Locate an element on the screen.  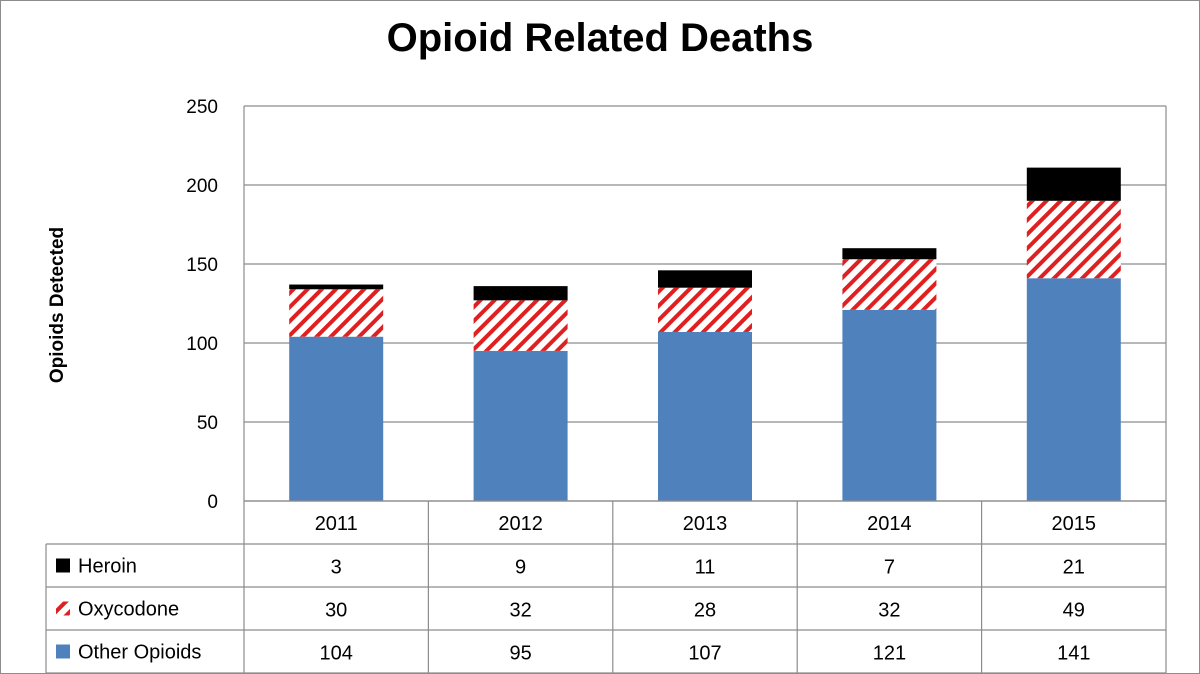
bar-heroin-2014 is located at coordinates (889, 254).